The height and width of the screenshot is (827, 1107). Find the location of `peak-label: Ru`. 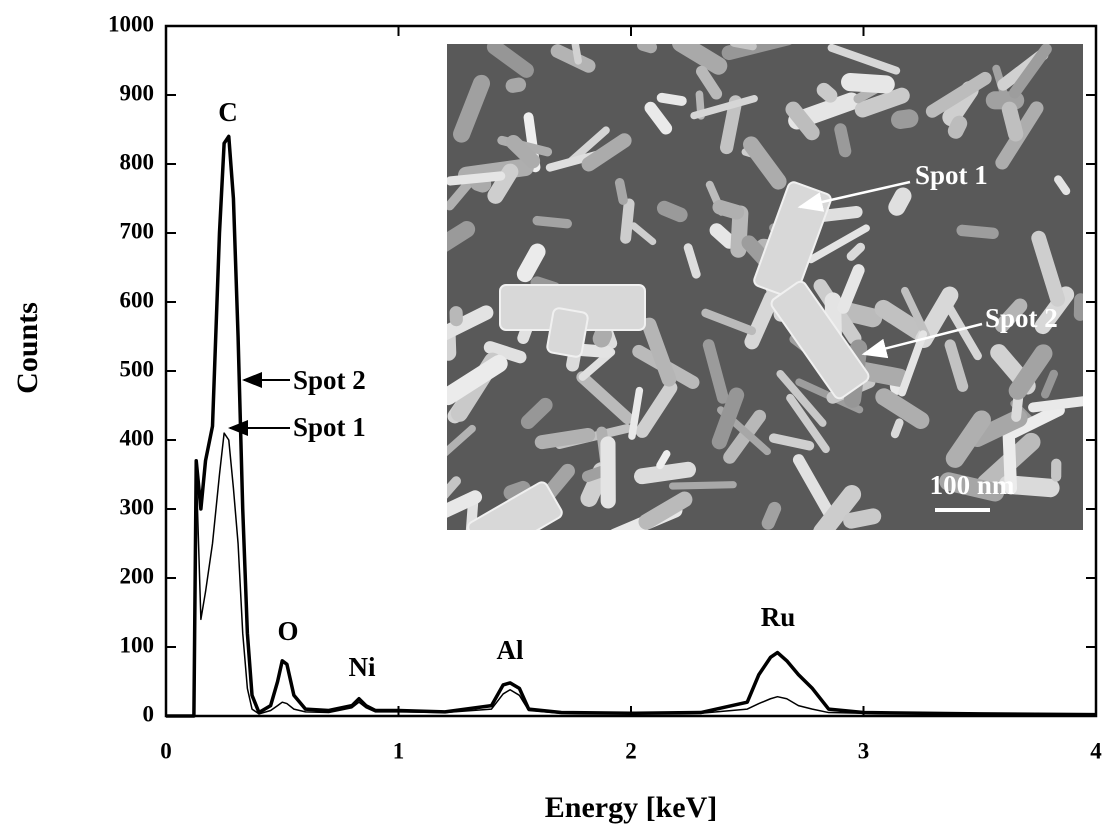

peak-label: Ru is located at coordinates (778, 617).